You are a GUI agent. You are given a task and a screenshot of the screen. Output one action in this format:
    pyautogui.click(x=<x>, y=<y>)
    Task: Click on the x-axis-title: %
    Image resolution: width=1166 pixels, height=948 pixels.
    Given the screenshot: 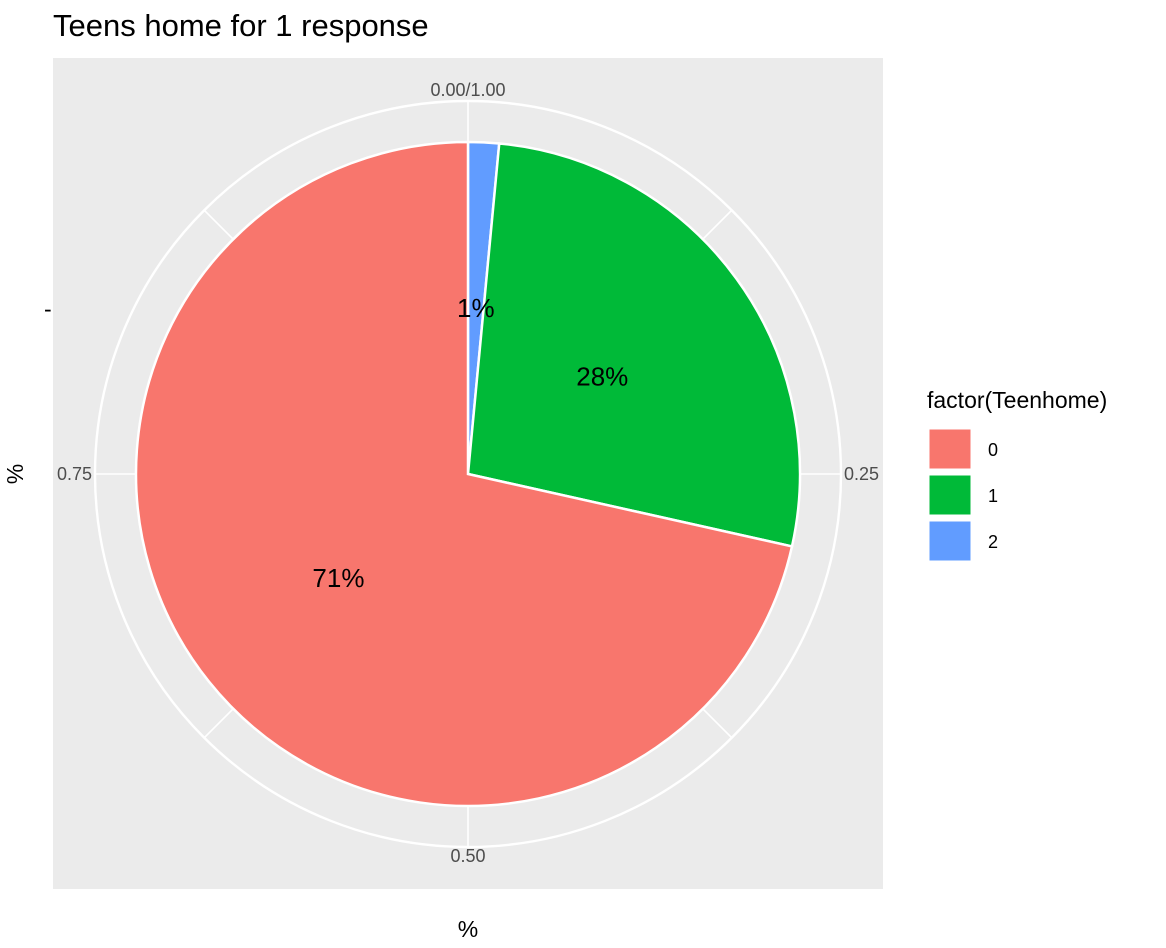 What is the action you would take?
    pyautogui.click(x=468, y=929)
    